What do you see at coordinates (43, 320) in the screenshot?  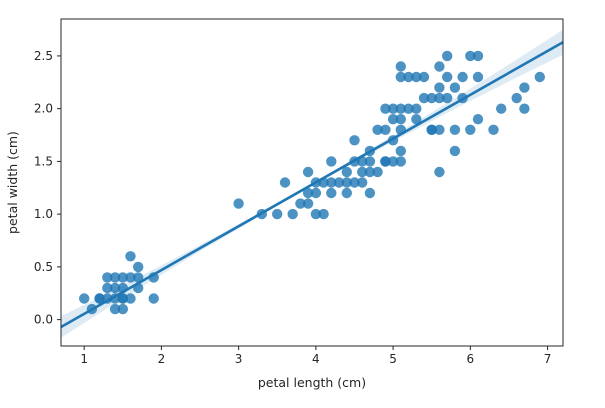 I see `y-tick-label: 0.0` at bounding box center [43, 320].